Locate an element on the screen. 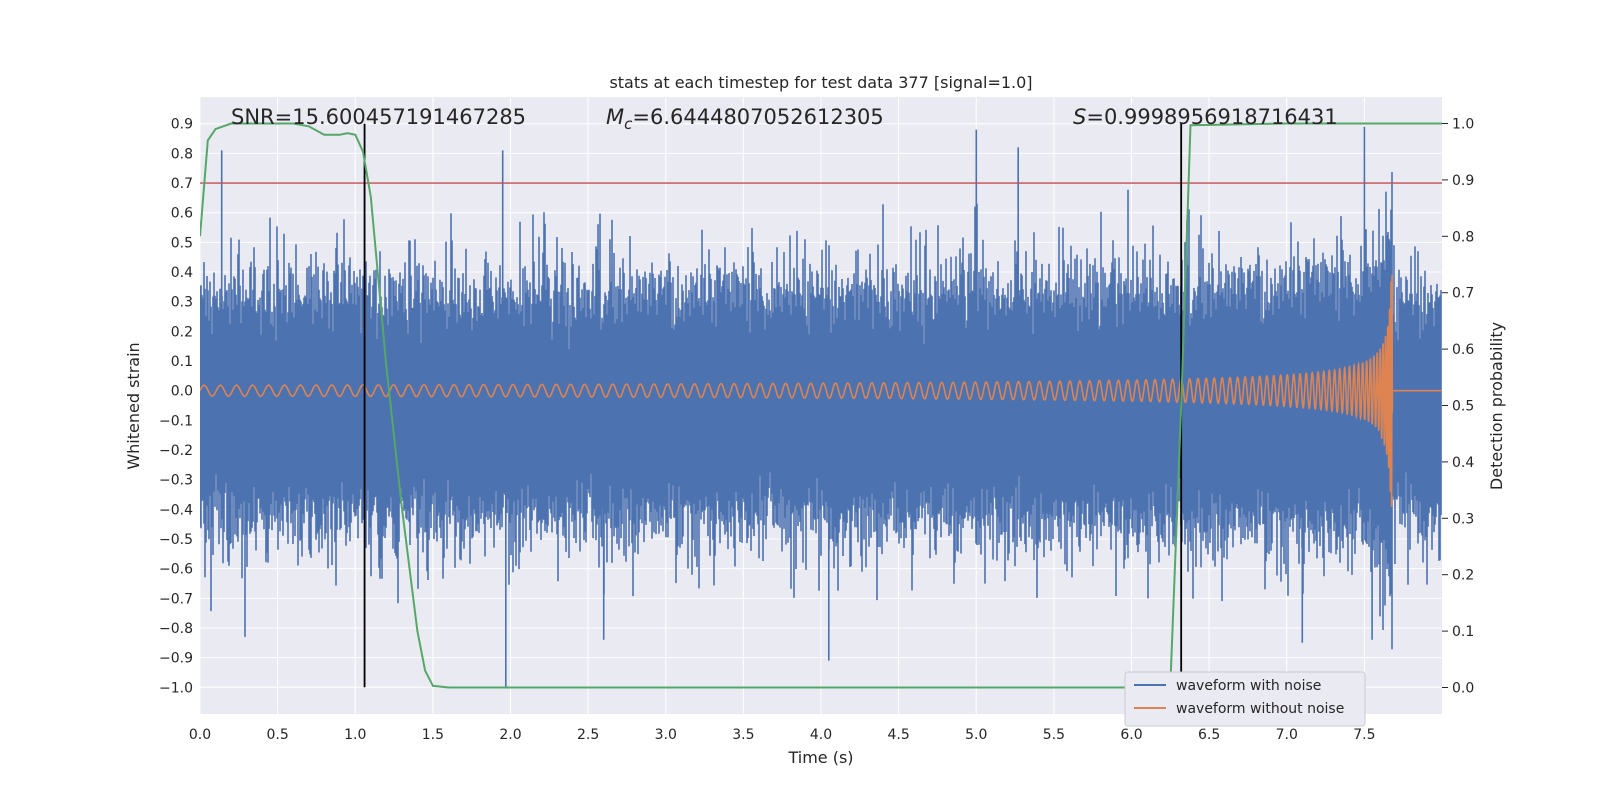 Image resolution: width=1600 pixels, height=800 pixels. x-tick-label: 6.5 is located at coordinates (1209, 735).